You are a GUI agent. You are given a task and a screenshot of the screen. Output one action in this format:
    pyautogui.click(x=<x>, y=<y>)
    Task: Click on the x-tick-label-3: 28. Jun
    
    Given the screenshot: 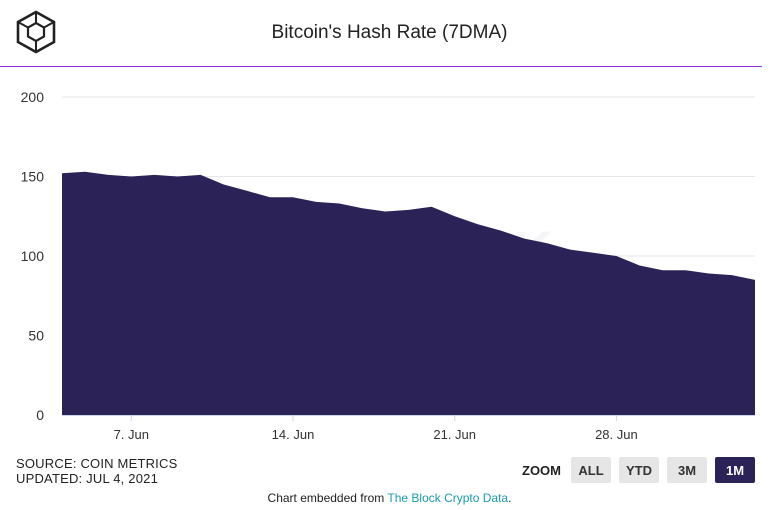 What is the action you would take?
    pyautogui.click(x=616, y=434)
    